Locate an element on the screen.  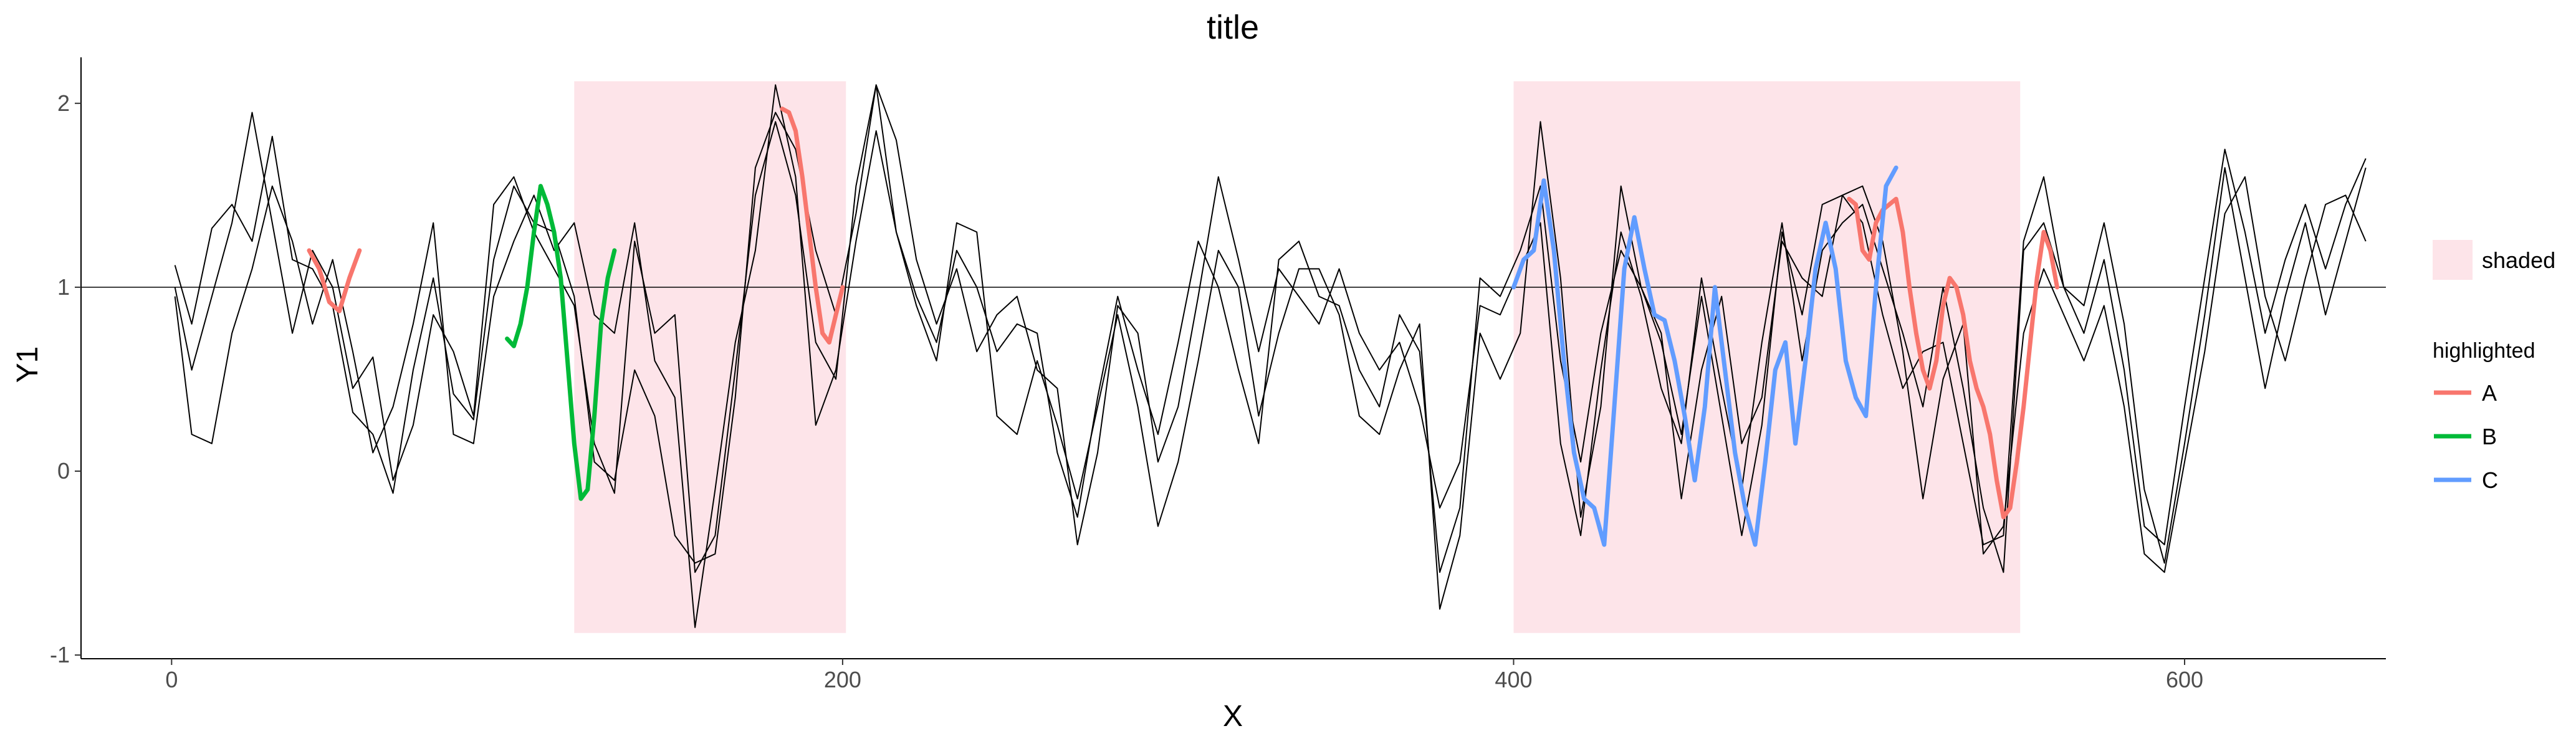
legend-label-c: C is located at coordinates (2490, 480).